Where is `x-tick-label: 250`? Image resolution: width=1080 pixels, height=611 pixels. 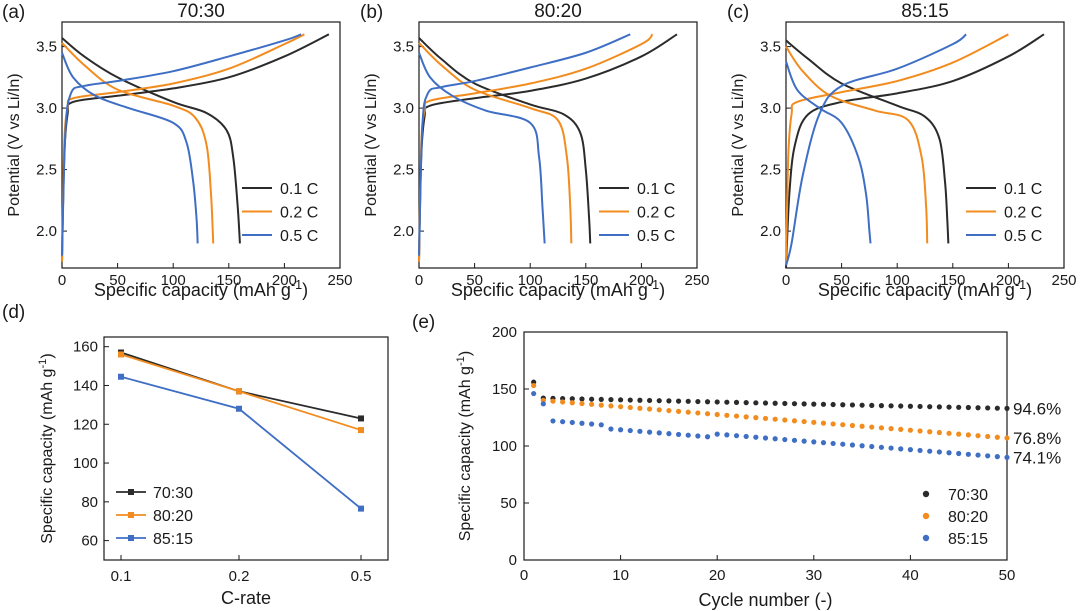 x-tick-label: 250 is located at coordinates (1063, 280).